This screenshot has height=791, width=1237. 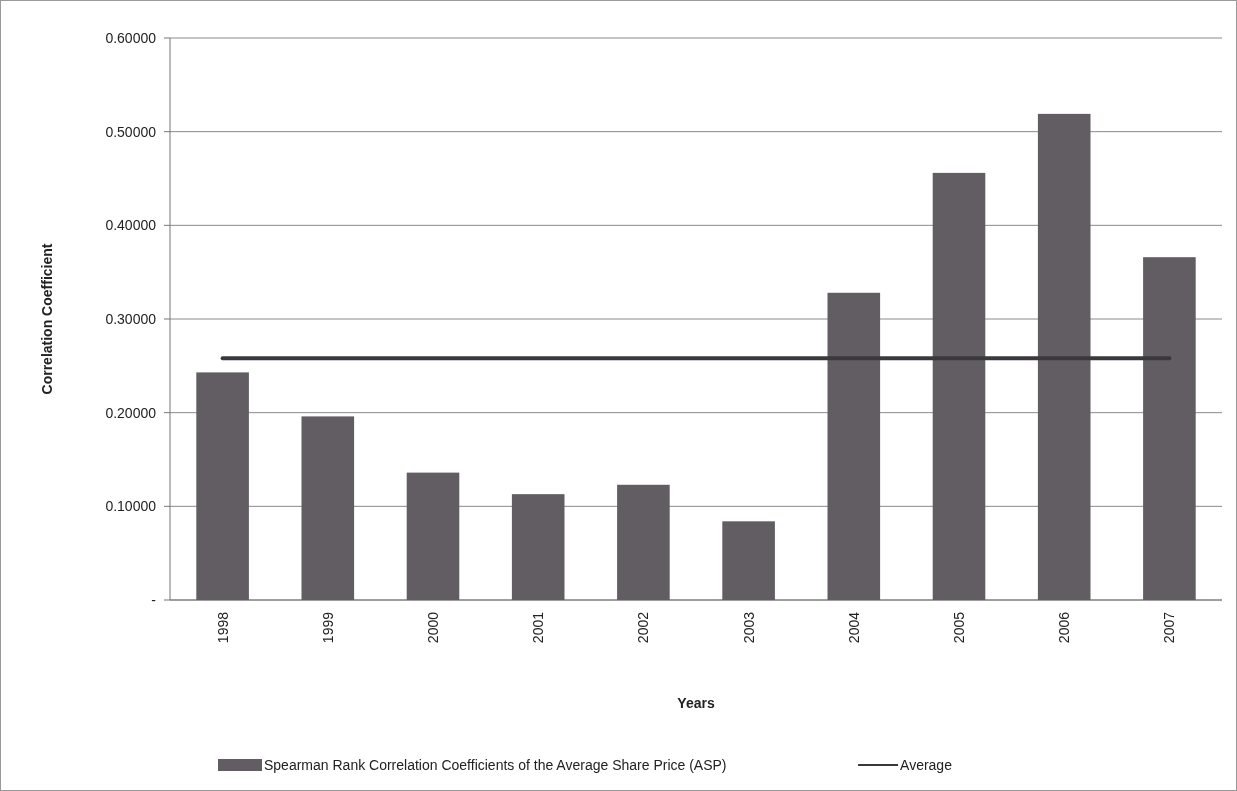 What do you see at coordinates (1064, 627) in the screenshot?
I see `x-tick-label: 2006` at bounding box center [1064, 627].